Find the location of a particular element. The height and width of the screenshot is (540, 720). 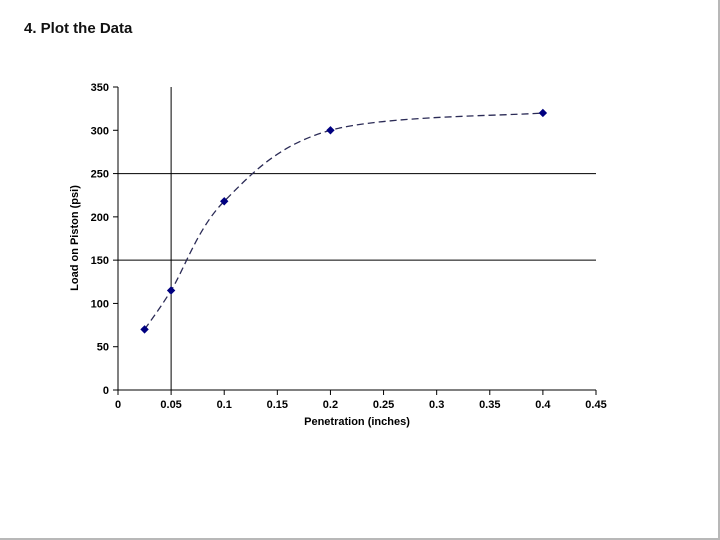

y-tick-label: 350 is located at coordinates (100, 88).